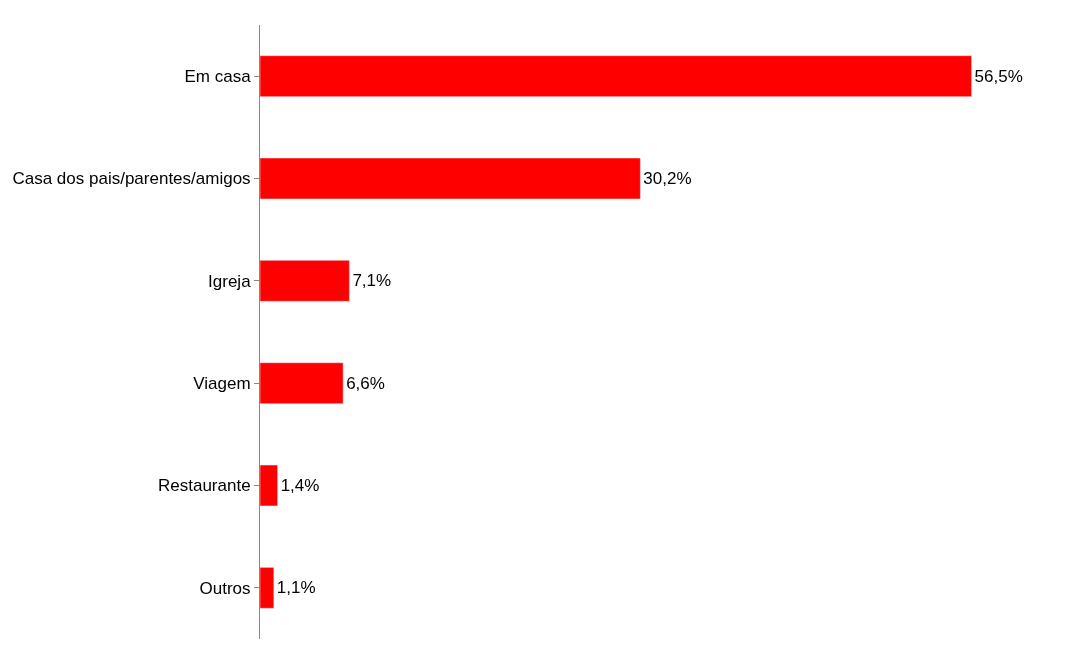  Describe the element at coordinates (372, 281) in the screenshot. I see `data-label: 7,1%` at that location.